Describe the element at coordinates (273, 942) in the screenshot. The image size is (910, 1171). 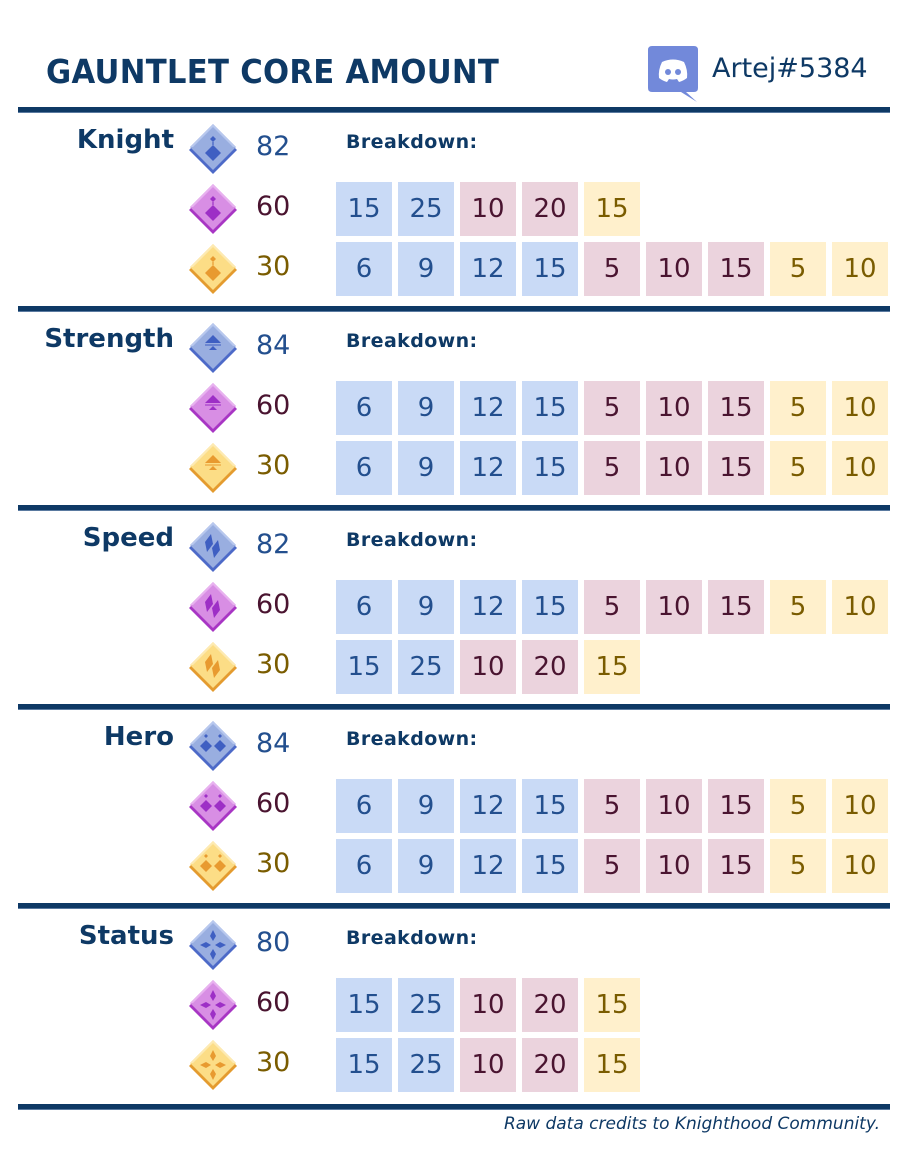
I see `core-amount-blue: 80` at that location.